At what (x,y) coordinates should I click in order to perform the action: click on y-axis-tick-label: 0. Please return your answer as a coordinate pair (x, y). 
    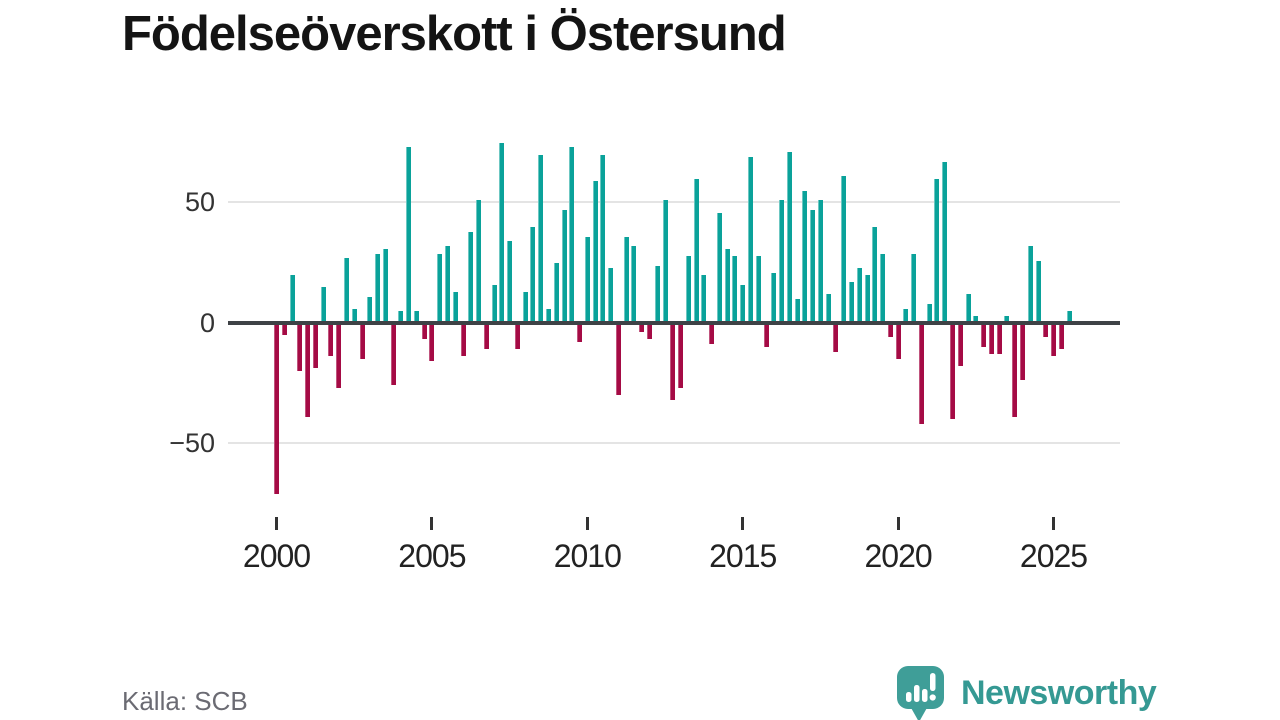
    Looking at the image, I should click on (207, 322).